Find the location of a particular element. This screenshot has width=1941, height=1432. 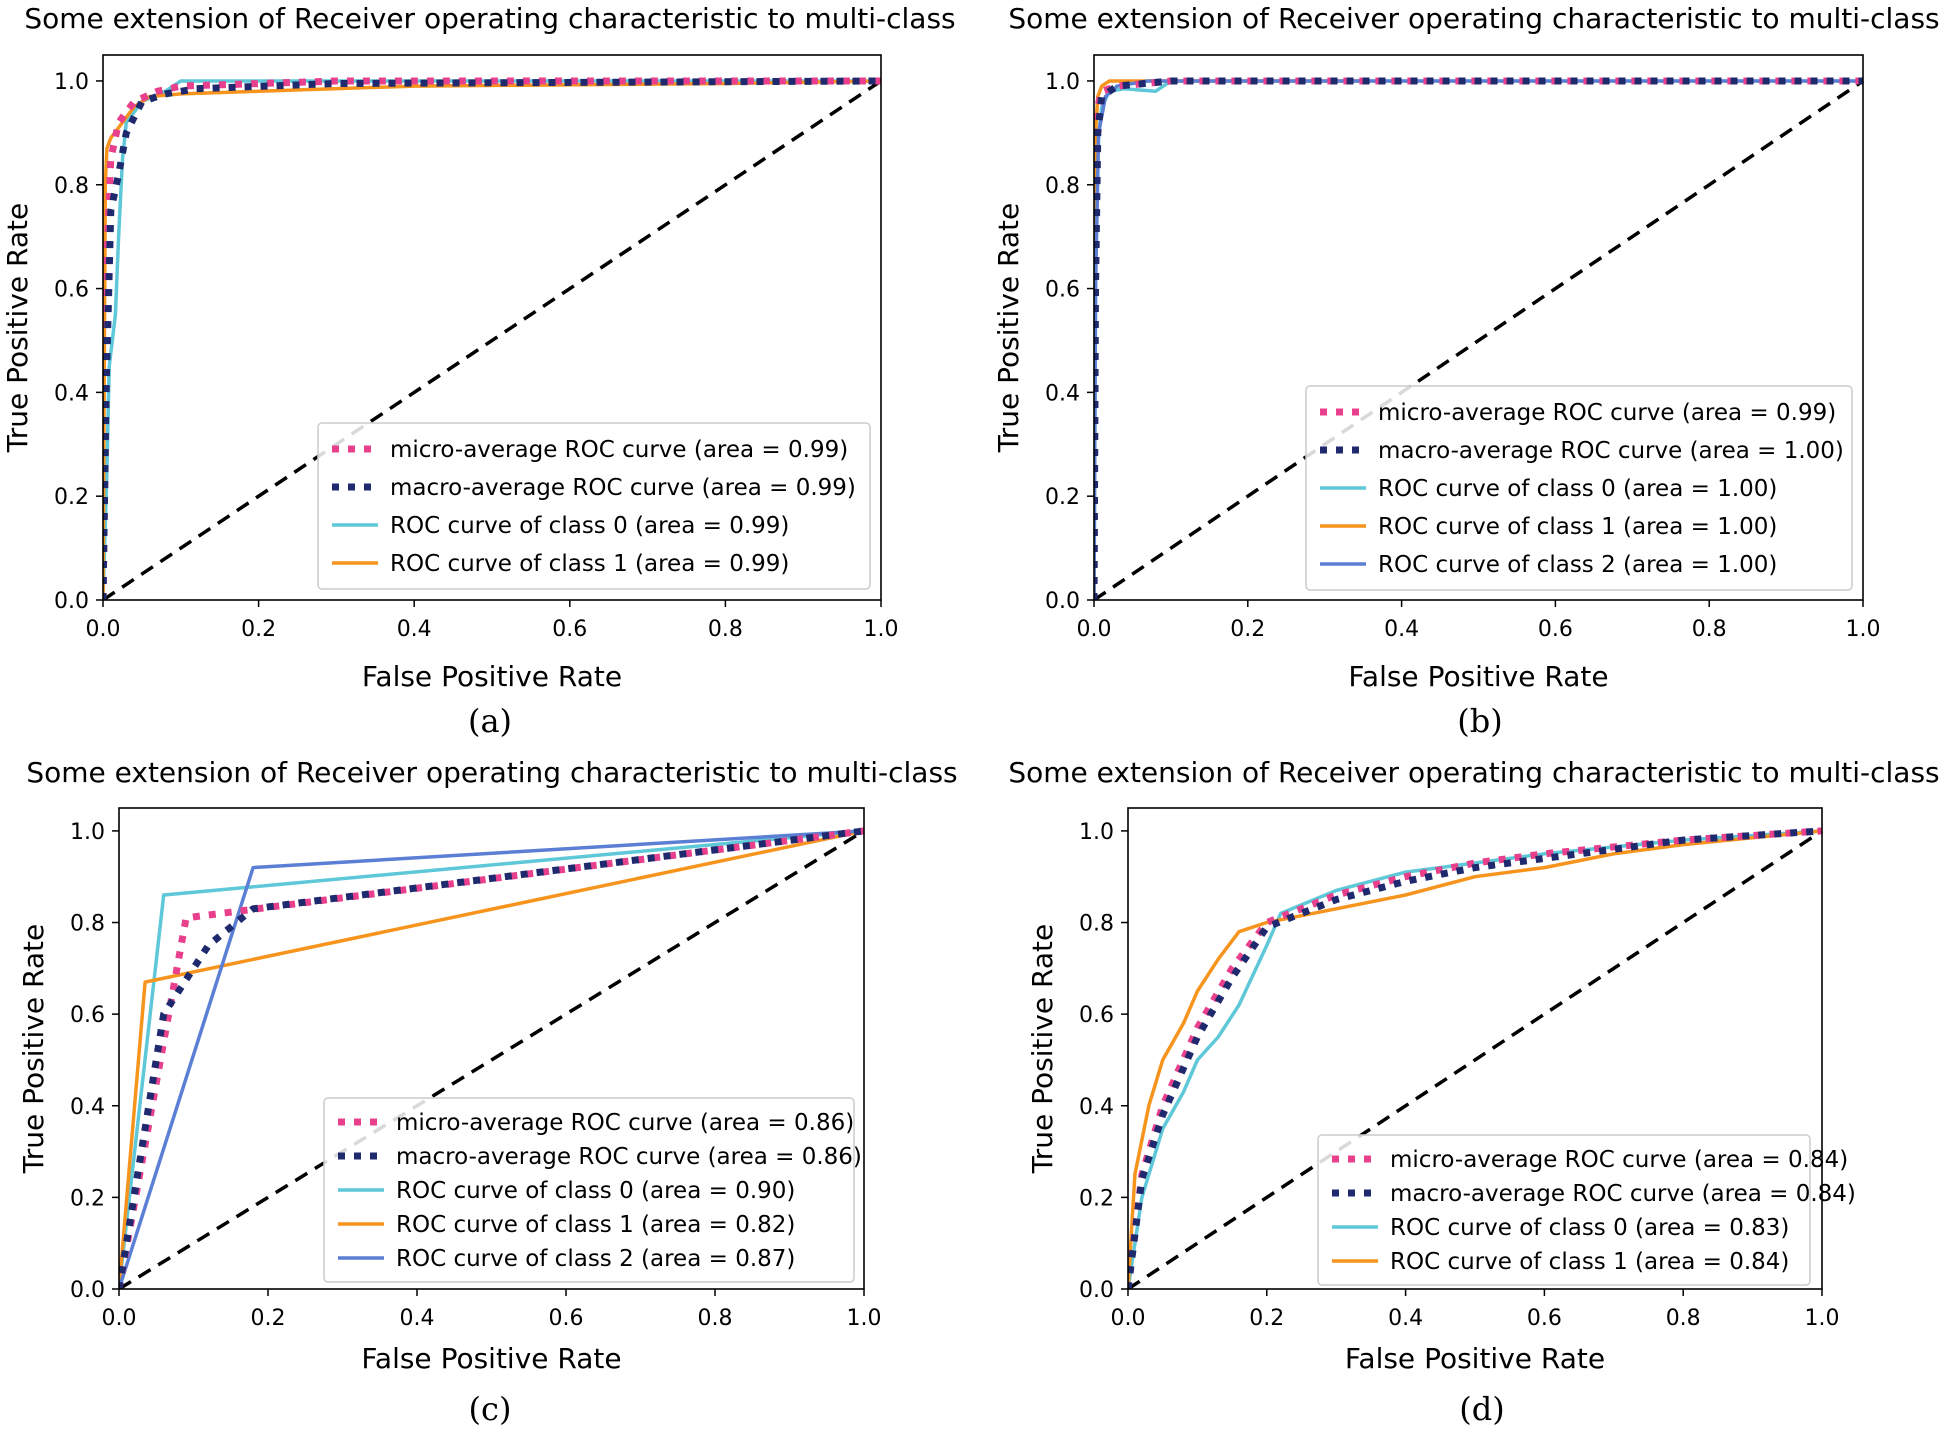

legend-entry: macro-average ROC curve (area = 0.86) is located at coordinates (629, 1157).